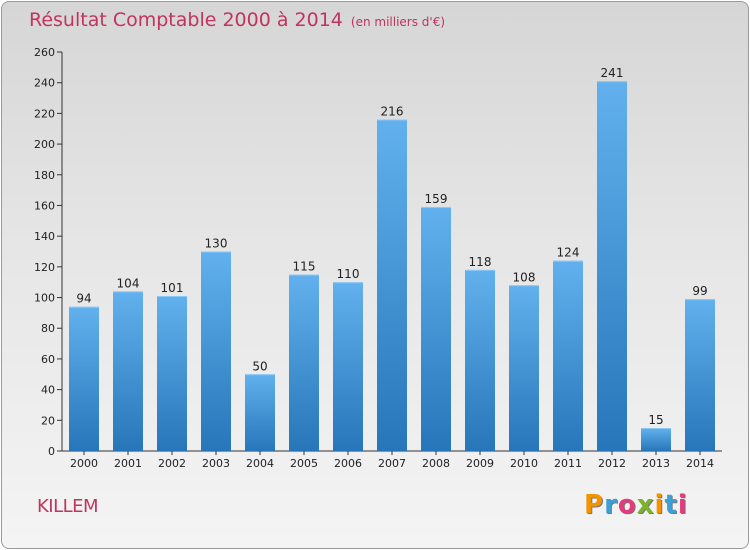 The width and height of the screenshot is (750, 550). I want to click on data-label-2002: 101, so click(172, 288).